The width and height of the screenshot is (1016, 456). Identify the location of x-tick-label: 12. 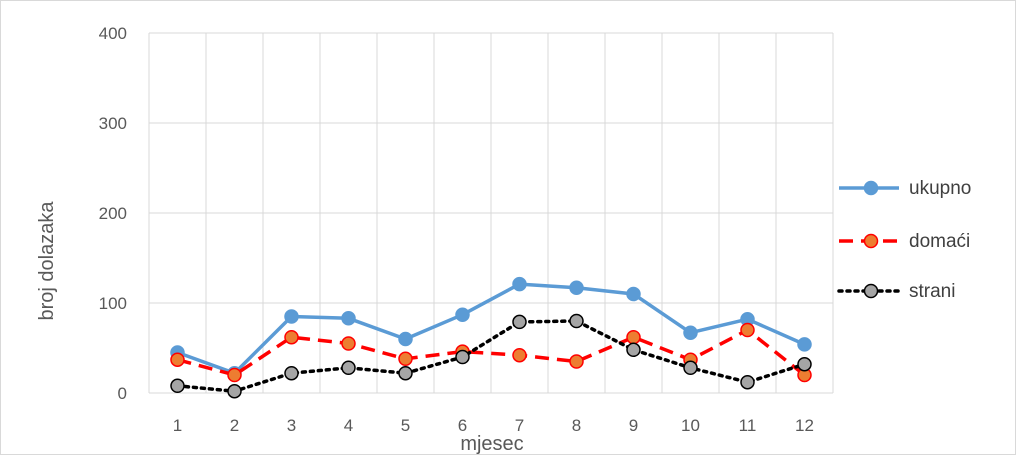
(804, 425).